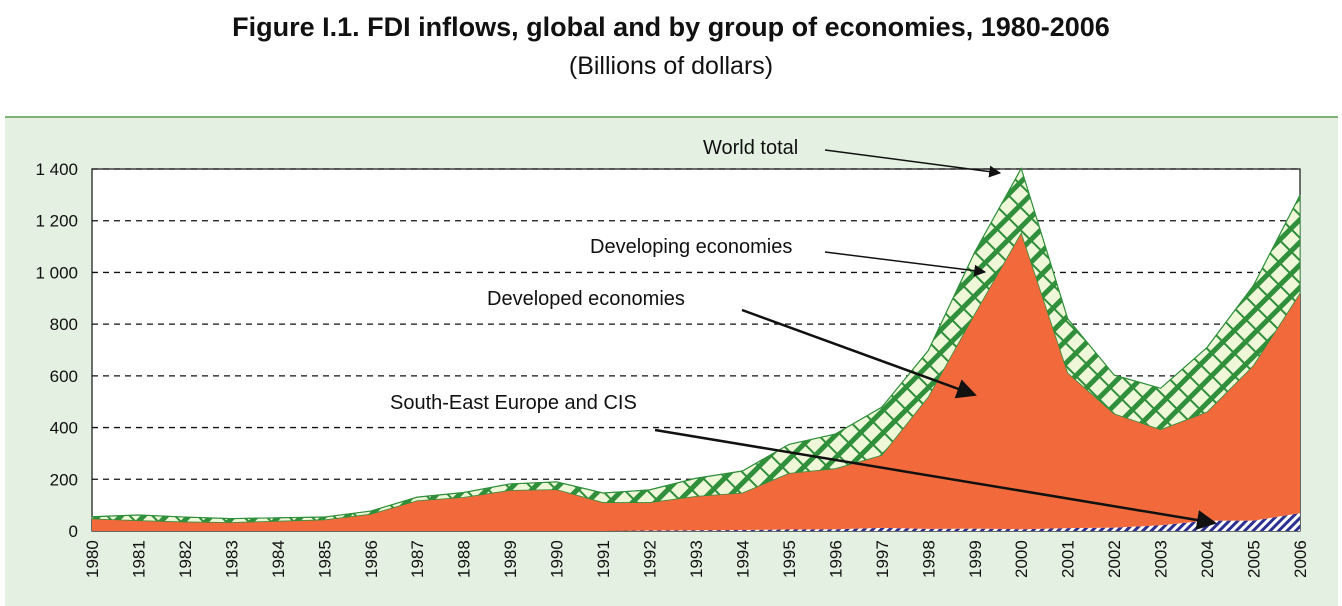  What do you see at coordinates (185, 559) in the screenshot?
I see `x-tick-label: 1982` at bounding box center [185, 559].